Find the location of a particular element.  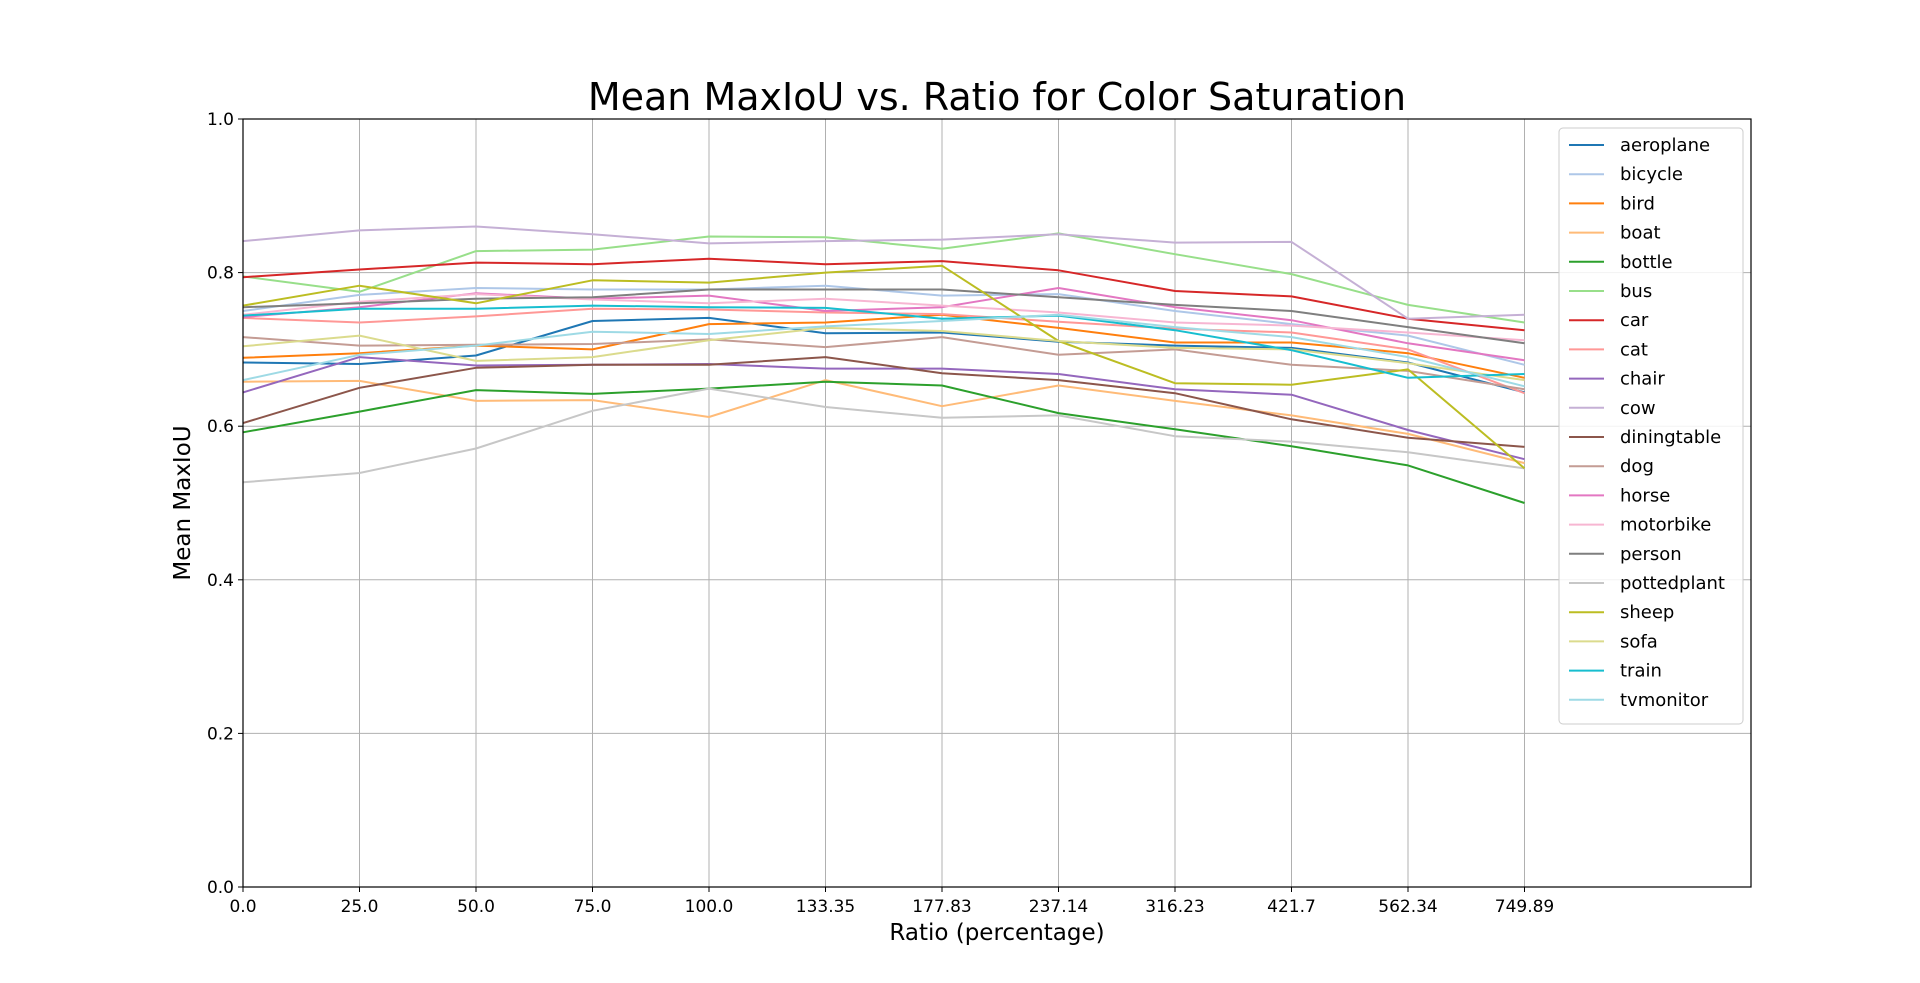

legend-item-train: train is located at coordinates (1615, 671).